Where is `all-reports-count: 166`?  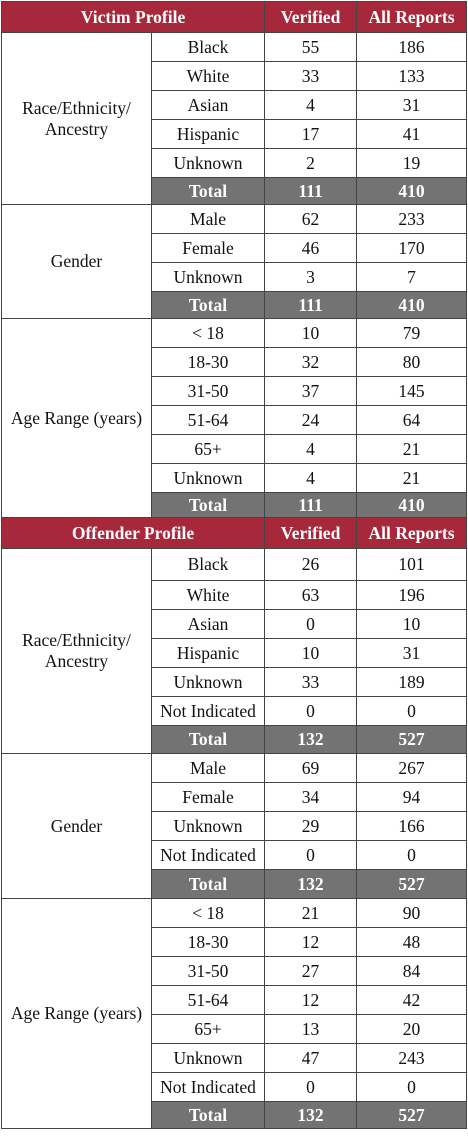 all-reports-count: 166 is located at coordinates (411, 826).